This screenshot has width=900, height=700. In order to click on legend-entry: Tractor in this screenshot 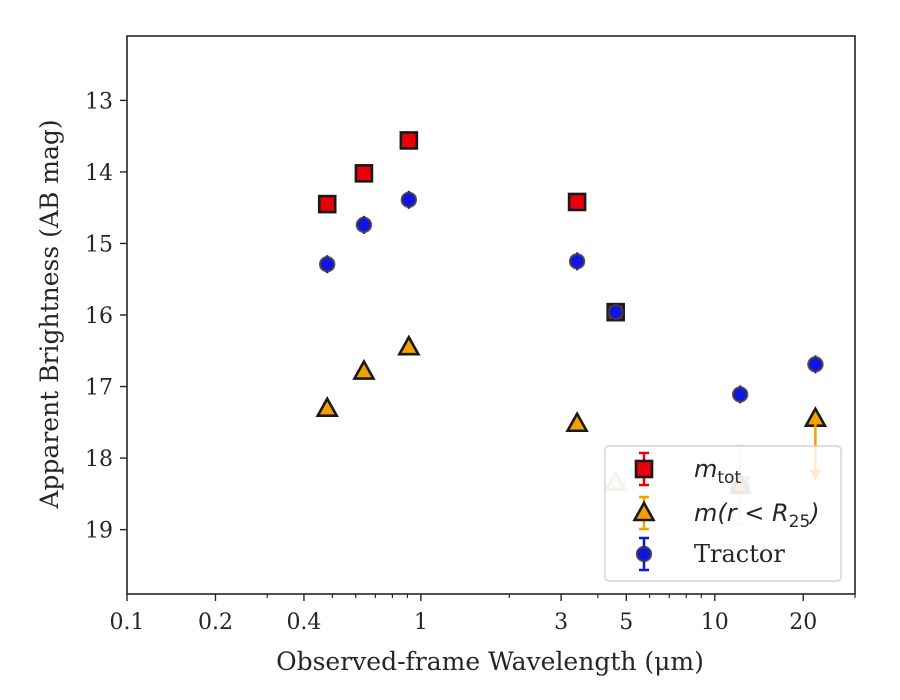, I will do `click(710, 554)`.